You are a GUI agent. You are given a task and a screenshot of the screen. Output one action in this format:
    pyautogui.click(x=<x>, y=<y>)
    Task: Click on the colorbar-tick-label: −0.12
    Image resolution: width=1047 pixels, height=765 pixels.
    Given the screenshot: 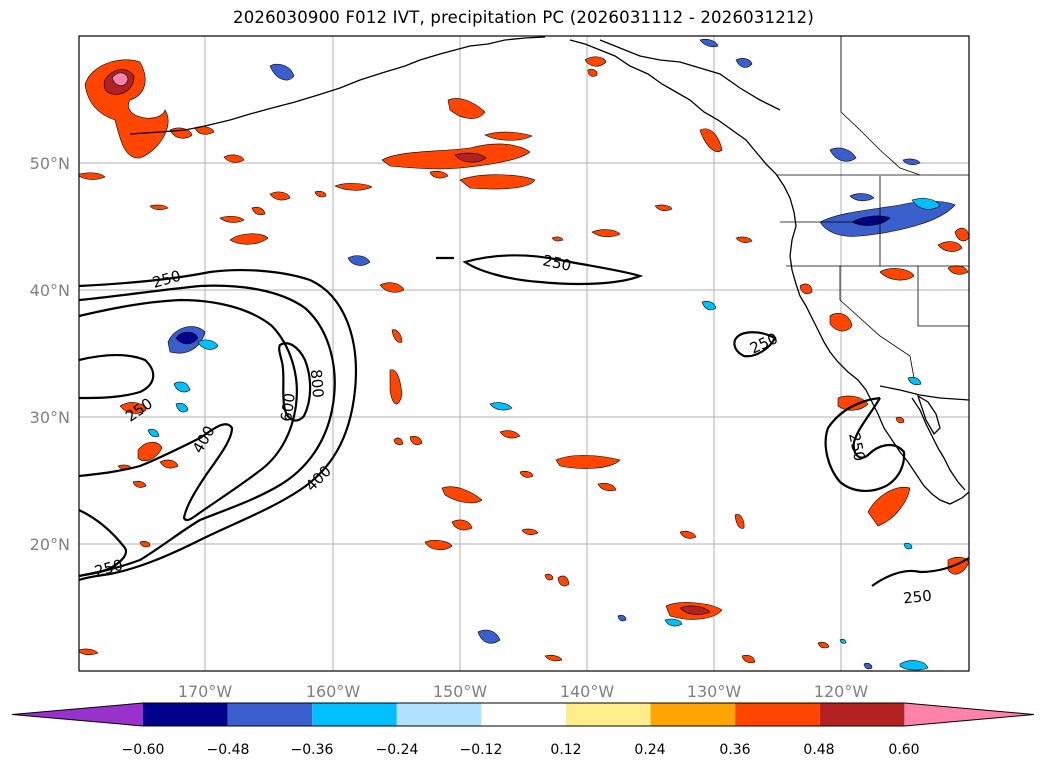 What is the action you would take?
    pyautogui.click(x=481, y=750)
    